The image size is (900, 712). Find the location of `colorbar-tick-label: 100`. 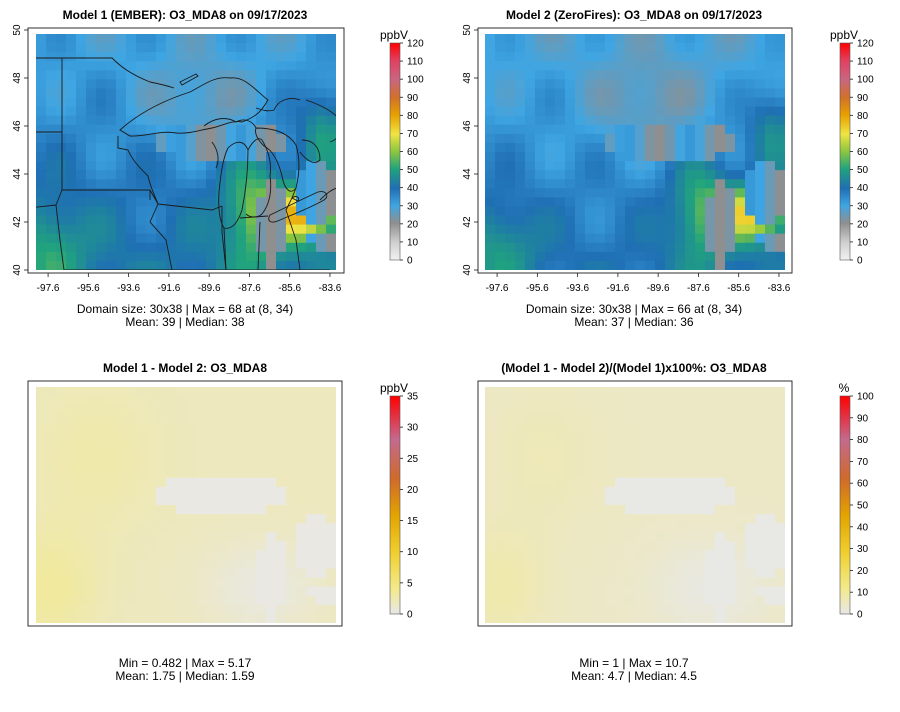

colorbar-tick-label: 100 is located at coordinates (865, 80).